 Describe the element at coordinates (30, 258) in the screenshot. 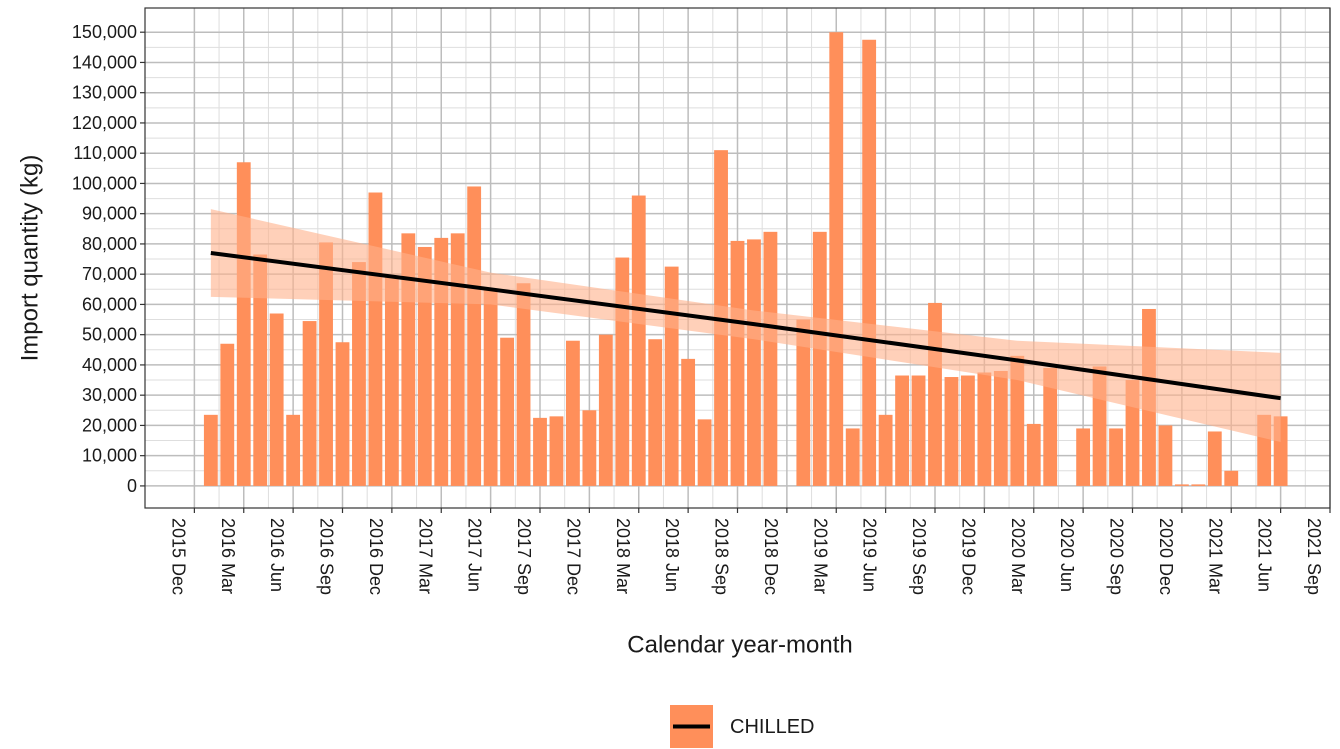

I see `y-axis-title: Import quantity (kg)` at that location.